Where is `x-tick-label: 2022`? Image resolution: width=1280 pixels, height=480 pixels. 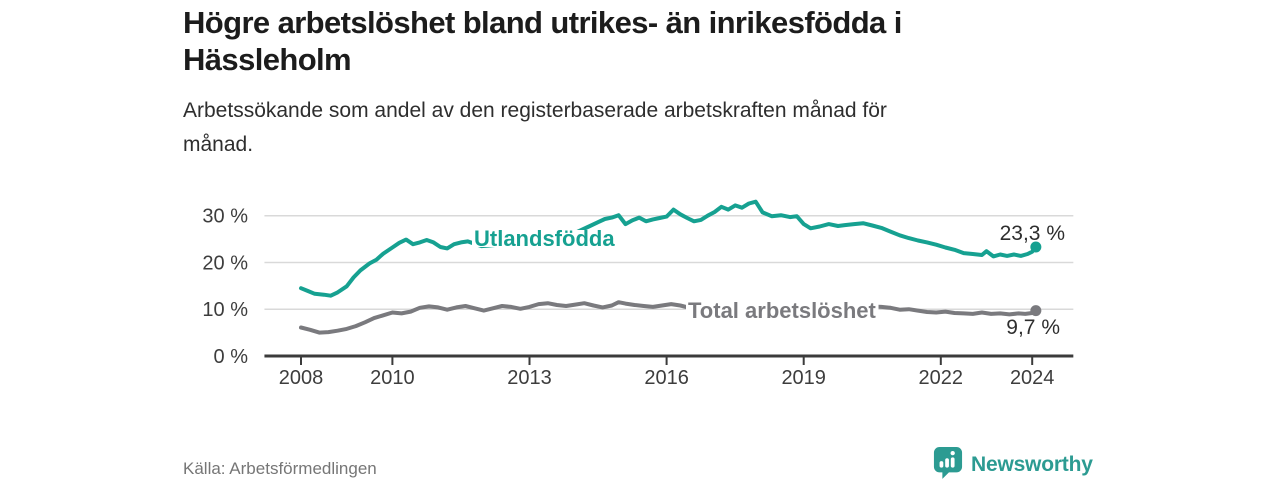 x-tick-label: 2022 is located at coordinates (941, 378).